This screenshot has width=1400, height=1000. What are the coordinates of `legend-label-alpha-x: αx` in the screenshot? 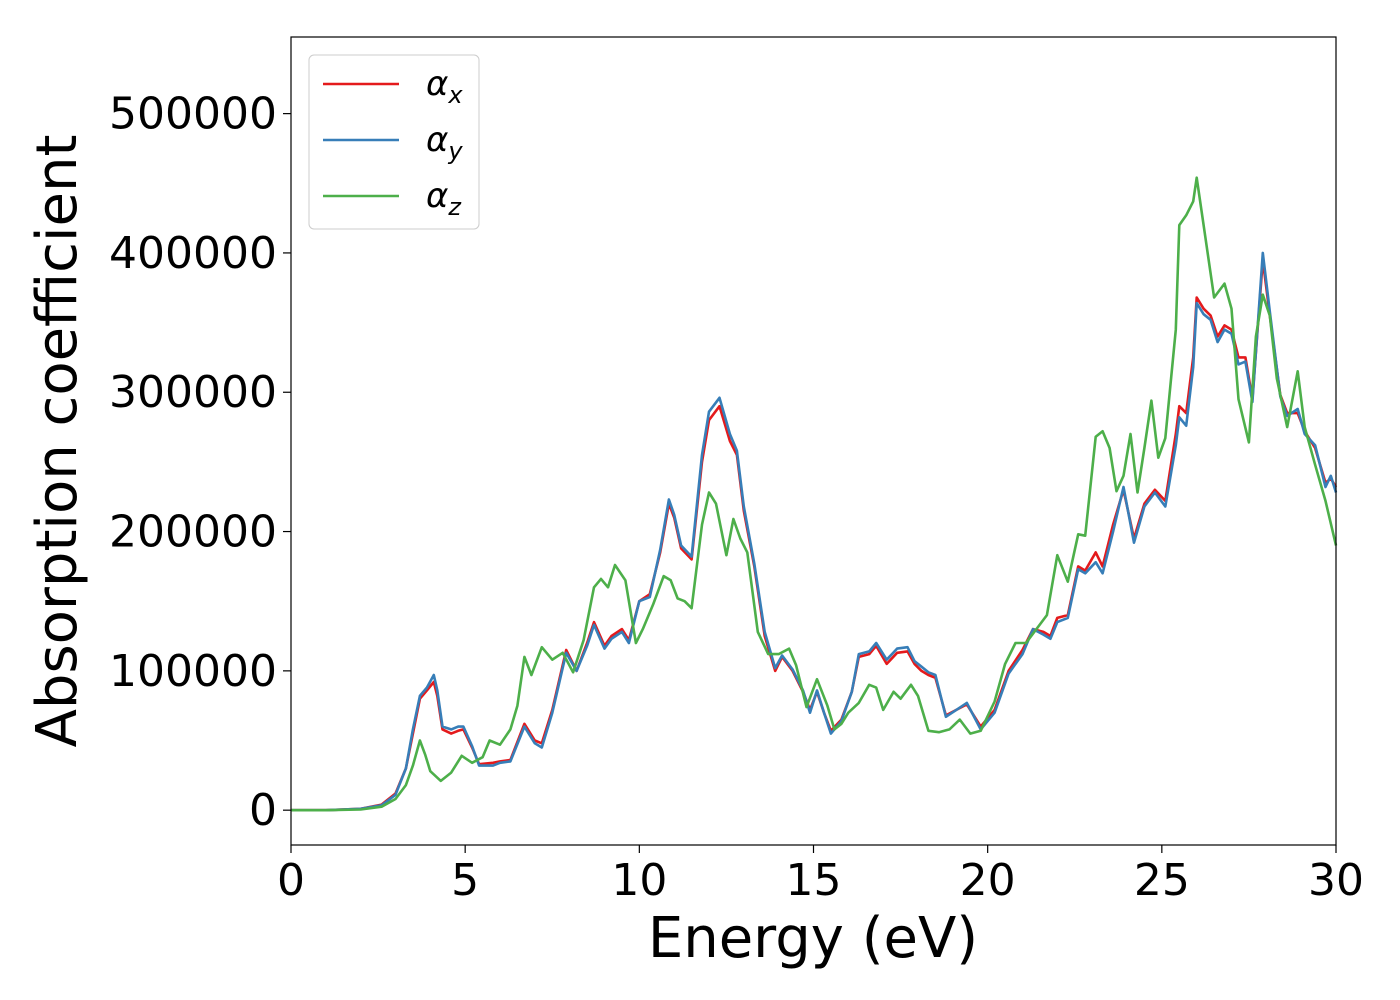 It's located at (444, 86).